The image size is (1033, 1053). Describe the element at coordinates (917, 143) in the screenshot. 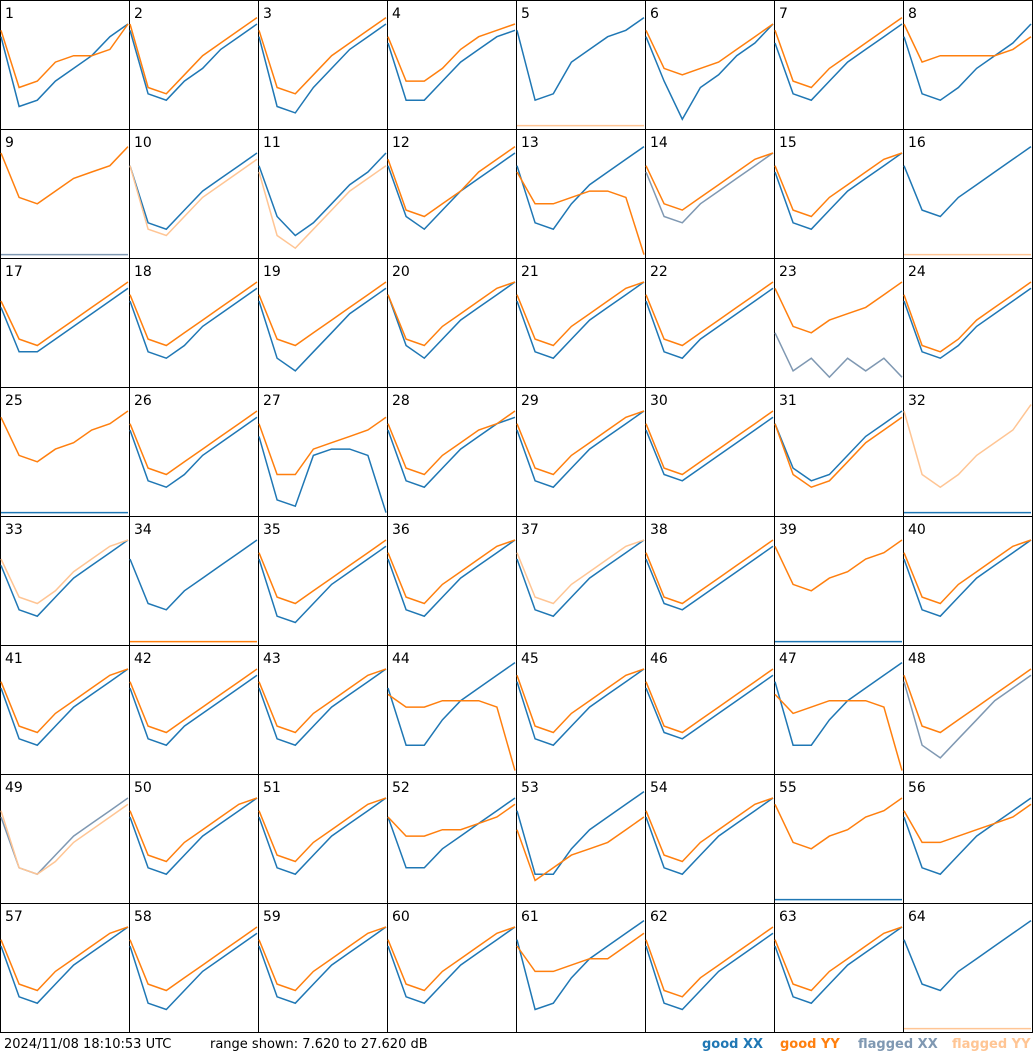

I see `panel-label: 16` at that location.